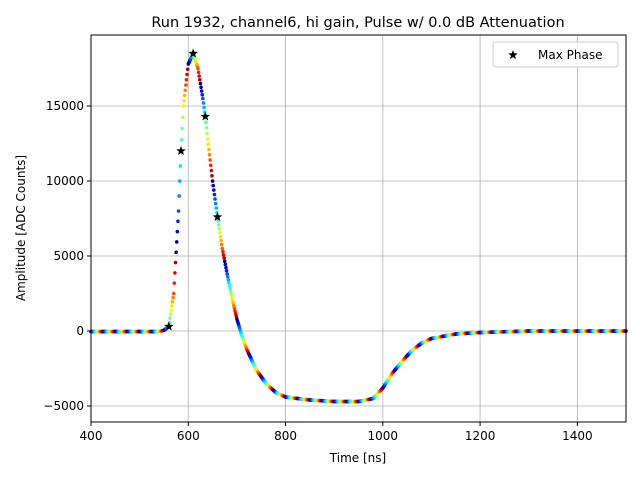 This screenshot has height=480, width=640. Describe the element at coordinates (513, 55) in the screenshot. I see `legend-star-icon` at that location.